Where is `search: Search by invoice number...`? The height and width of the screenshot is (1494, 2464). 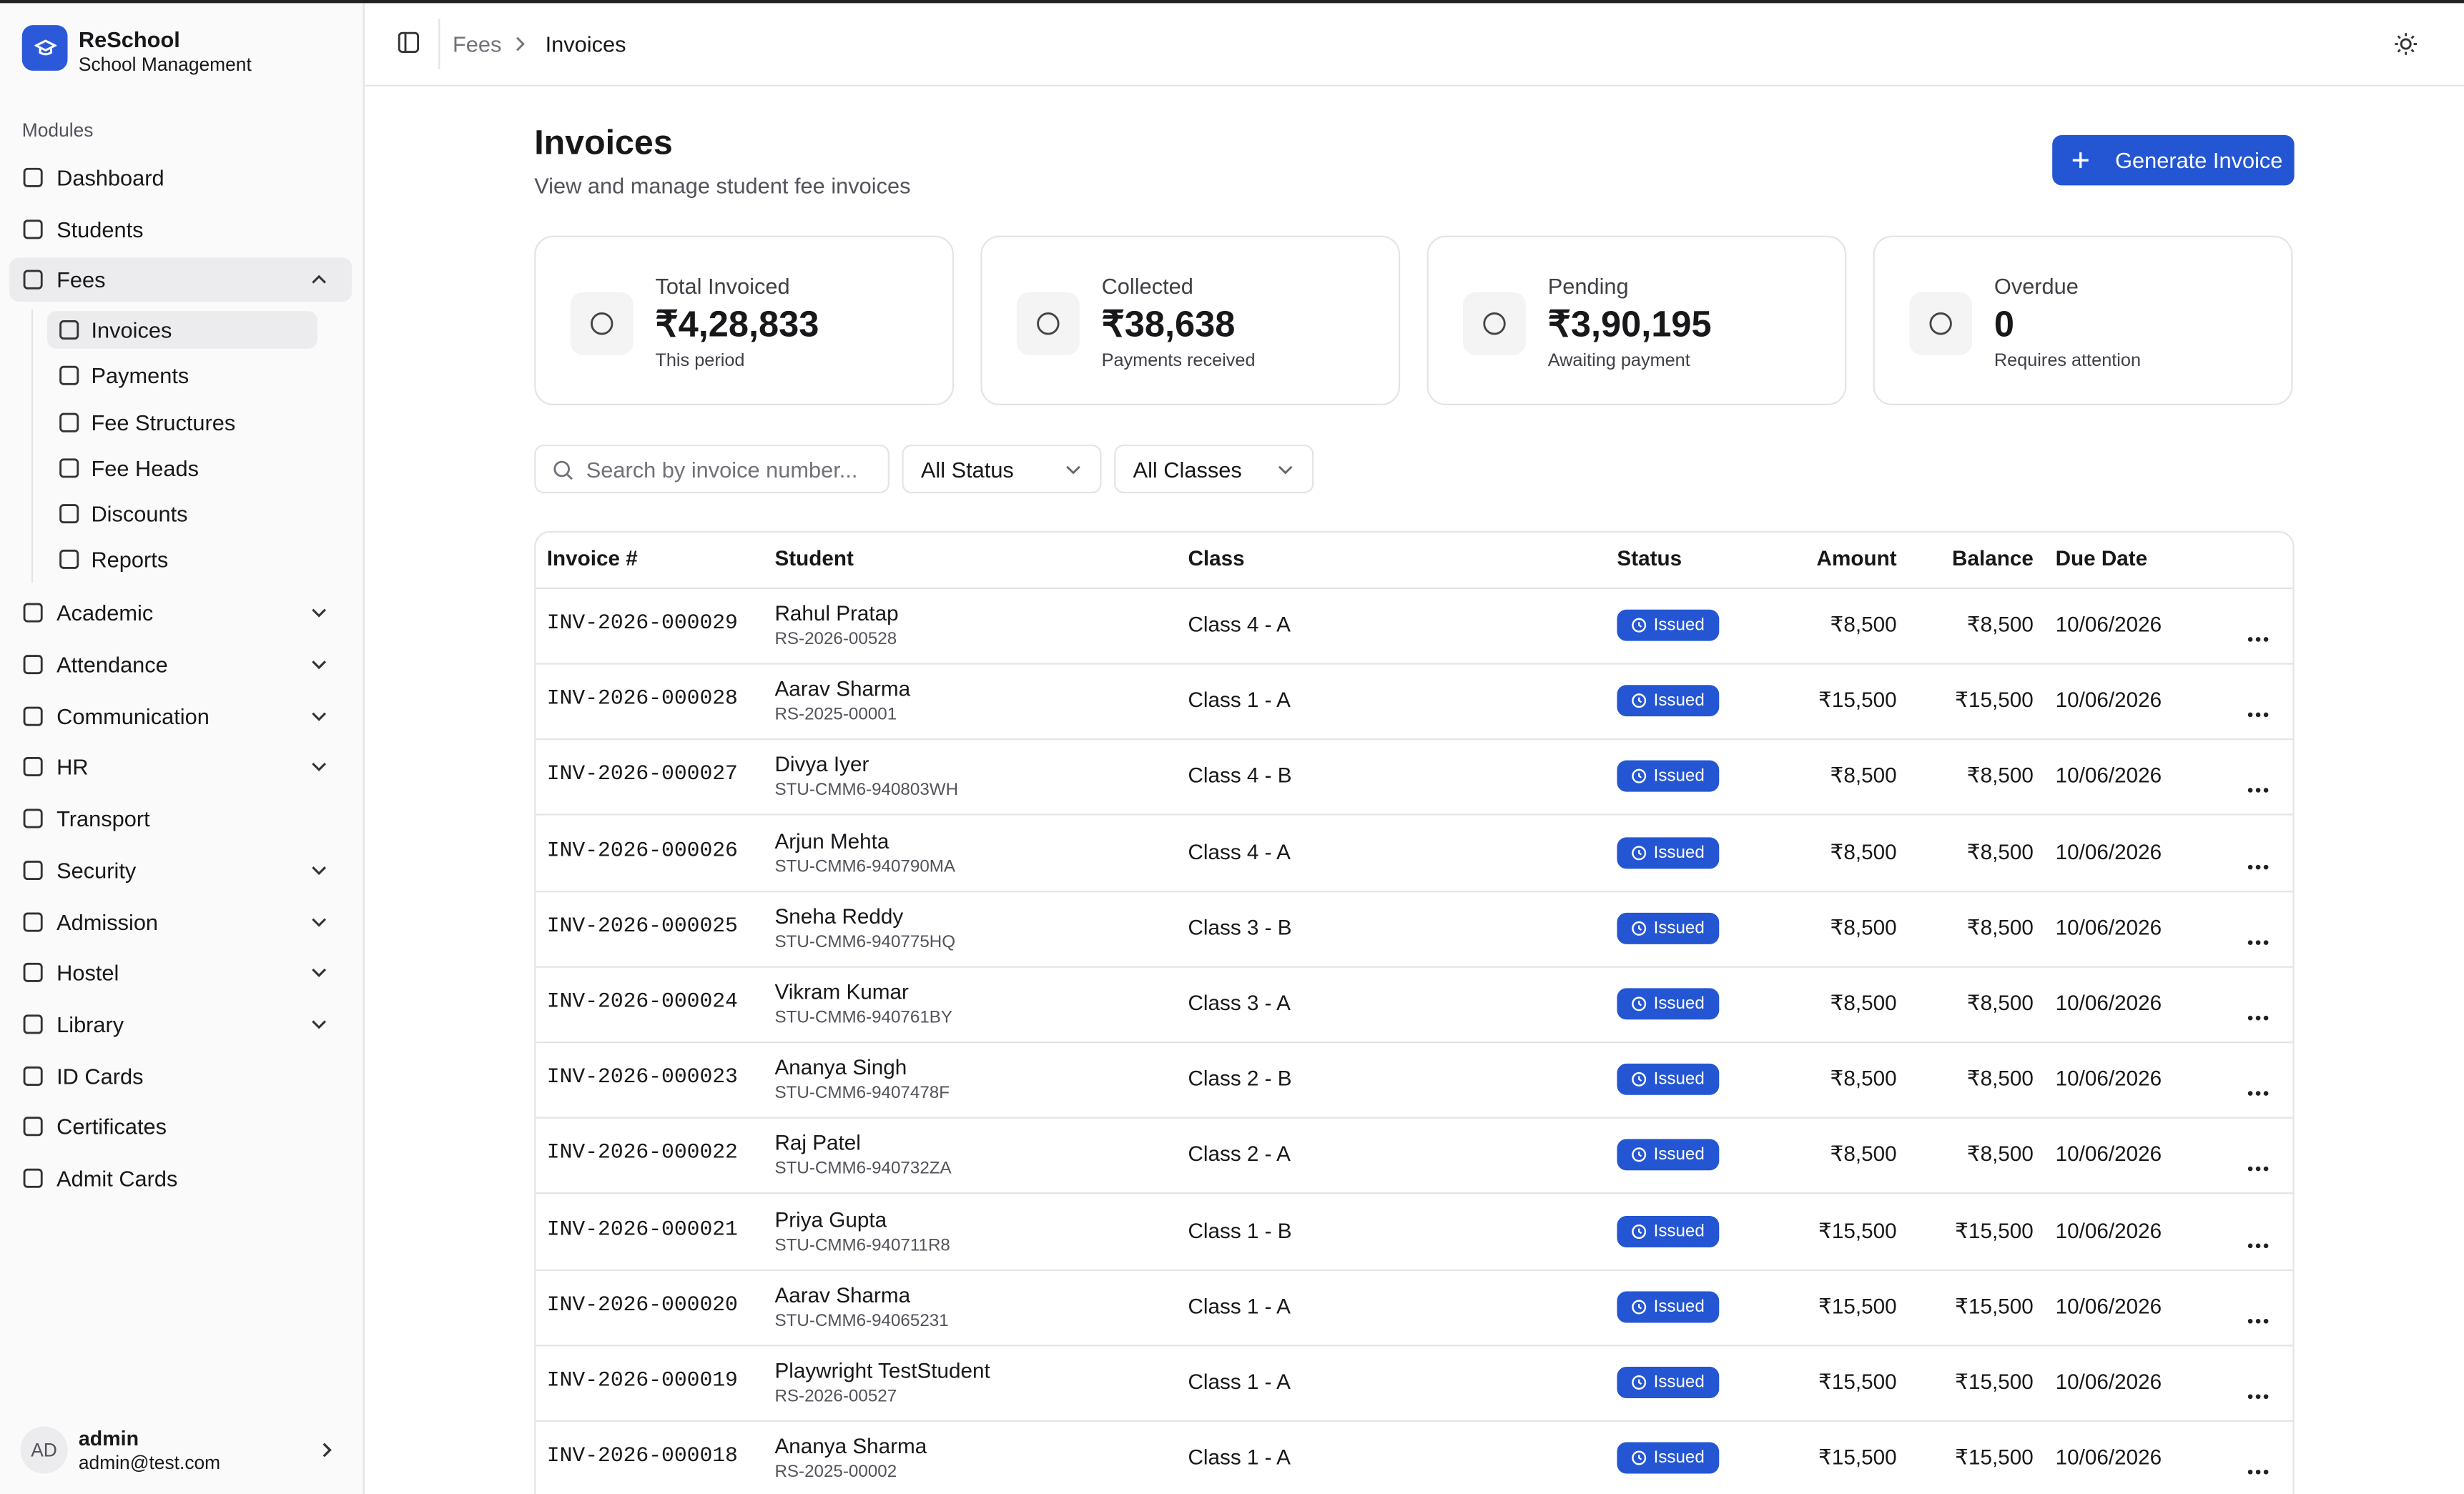
search: Search by invoice number... is located at coordinates (711, 469).